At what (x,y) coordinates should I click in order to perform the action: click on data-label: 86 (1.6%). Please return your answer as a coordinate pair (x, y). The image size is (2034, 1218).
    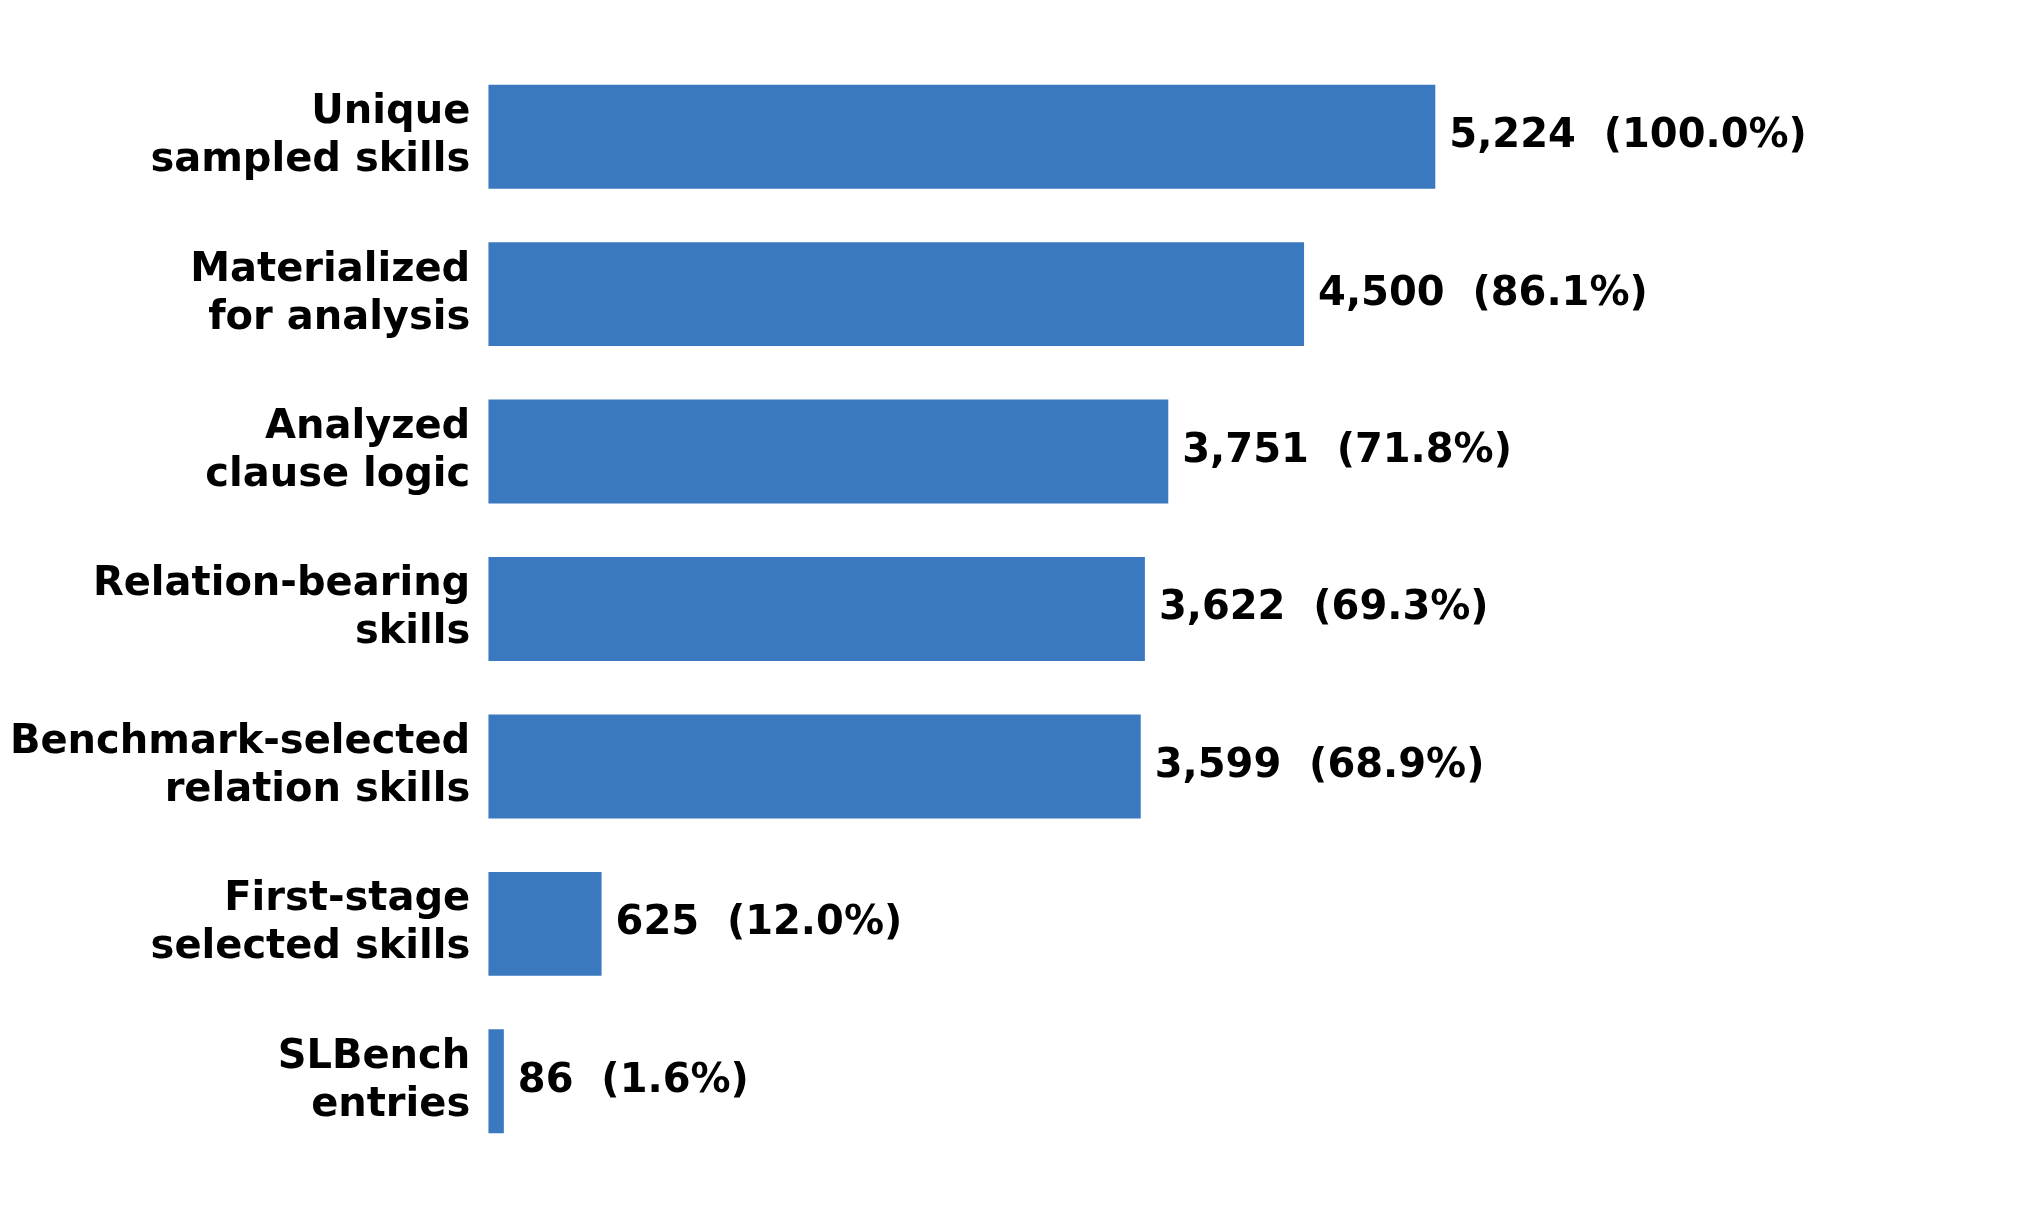
    Looking at the image, I should click on (633, 1077).